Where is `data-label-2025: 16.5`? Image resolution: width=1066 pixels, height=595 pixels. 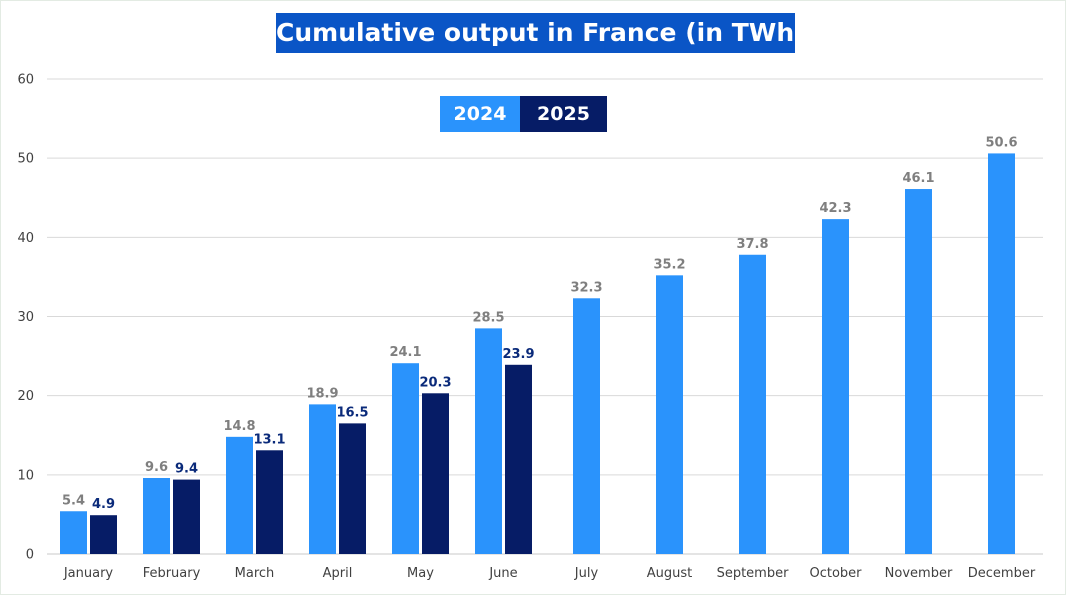
data-label-2025: 16.5 is located at coordinates (352, 412).